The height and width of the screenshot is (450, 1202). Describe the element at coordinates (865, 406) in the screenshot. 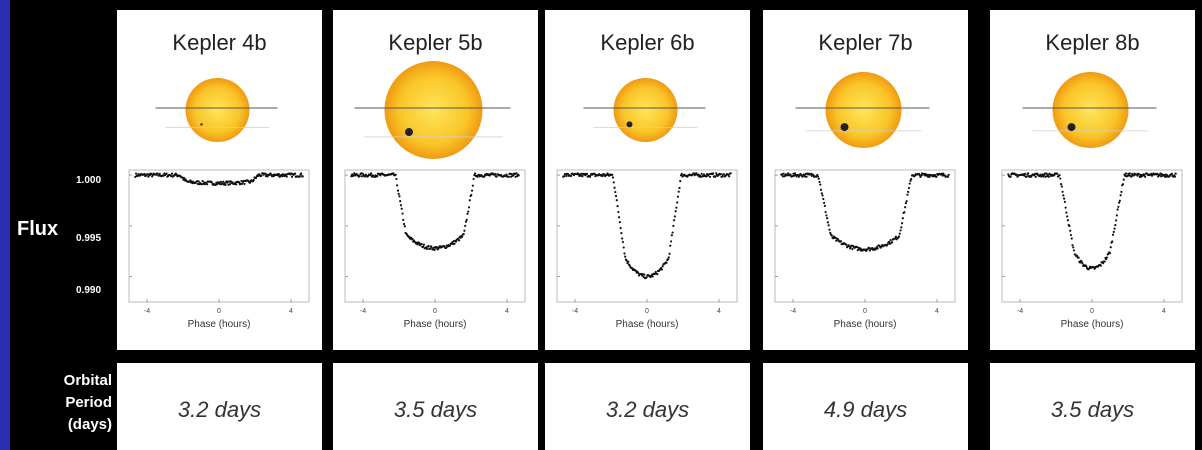

I see `orbital-period-box: 4.9 days` at that location.